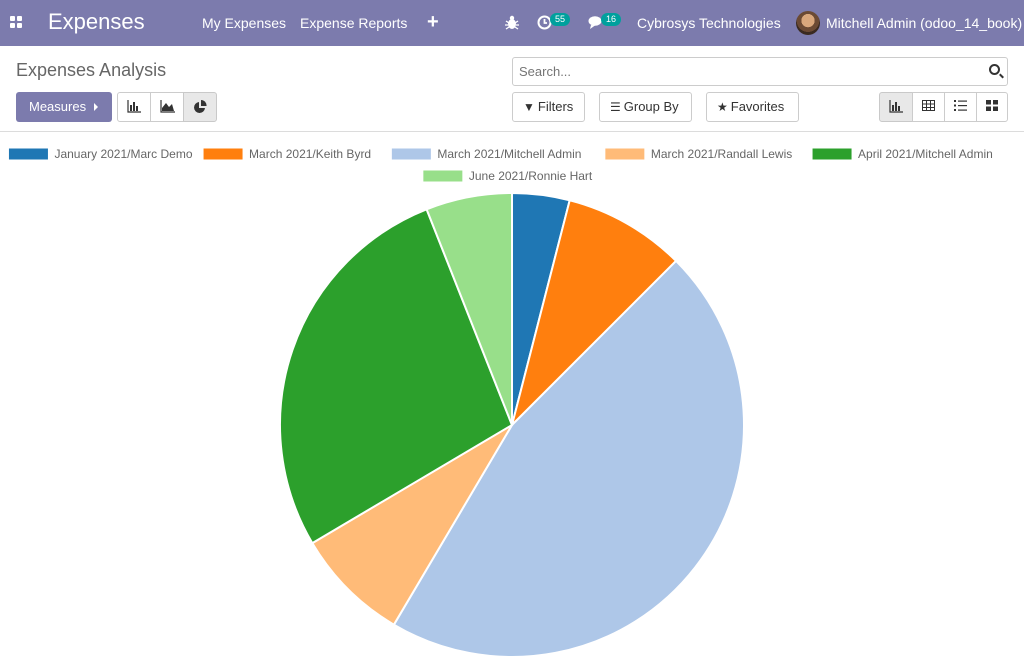  I want to click on apps-icon, so click(16, 22).